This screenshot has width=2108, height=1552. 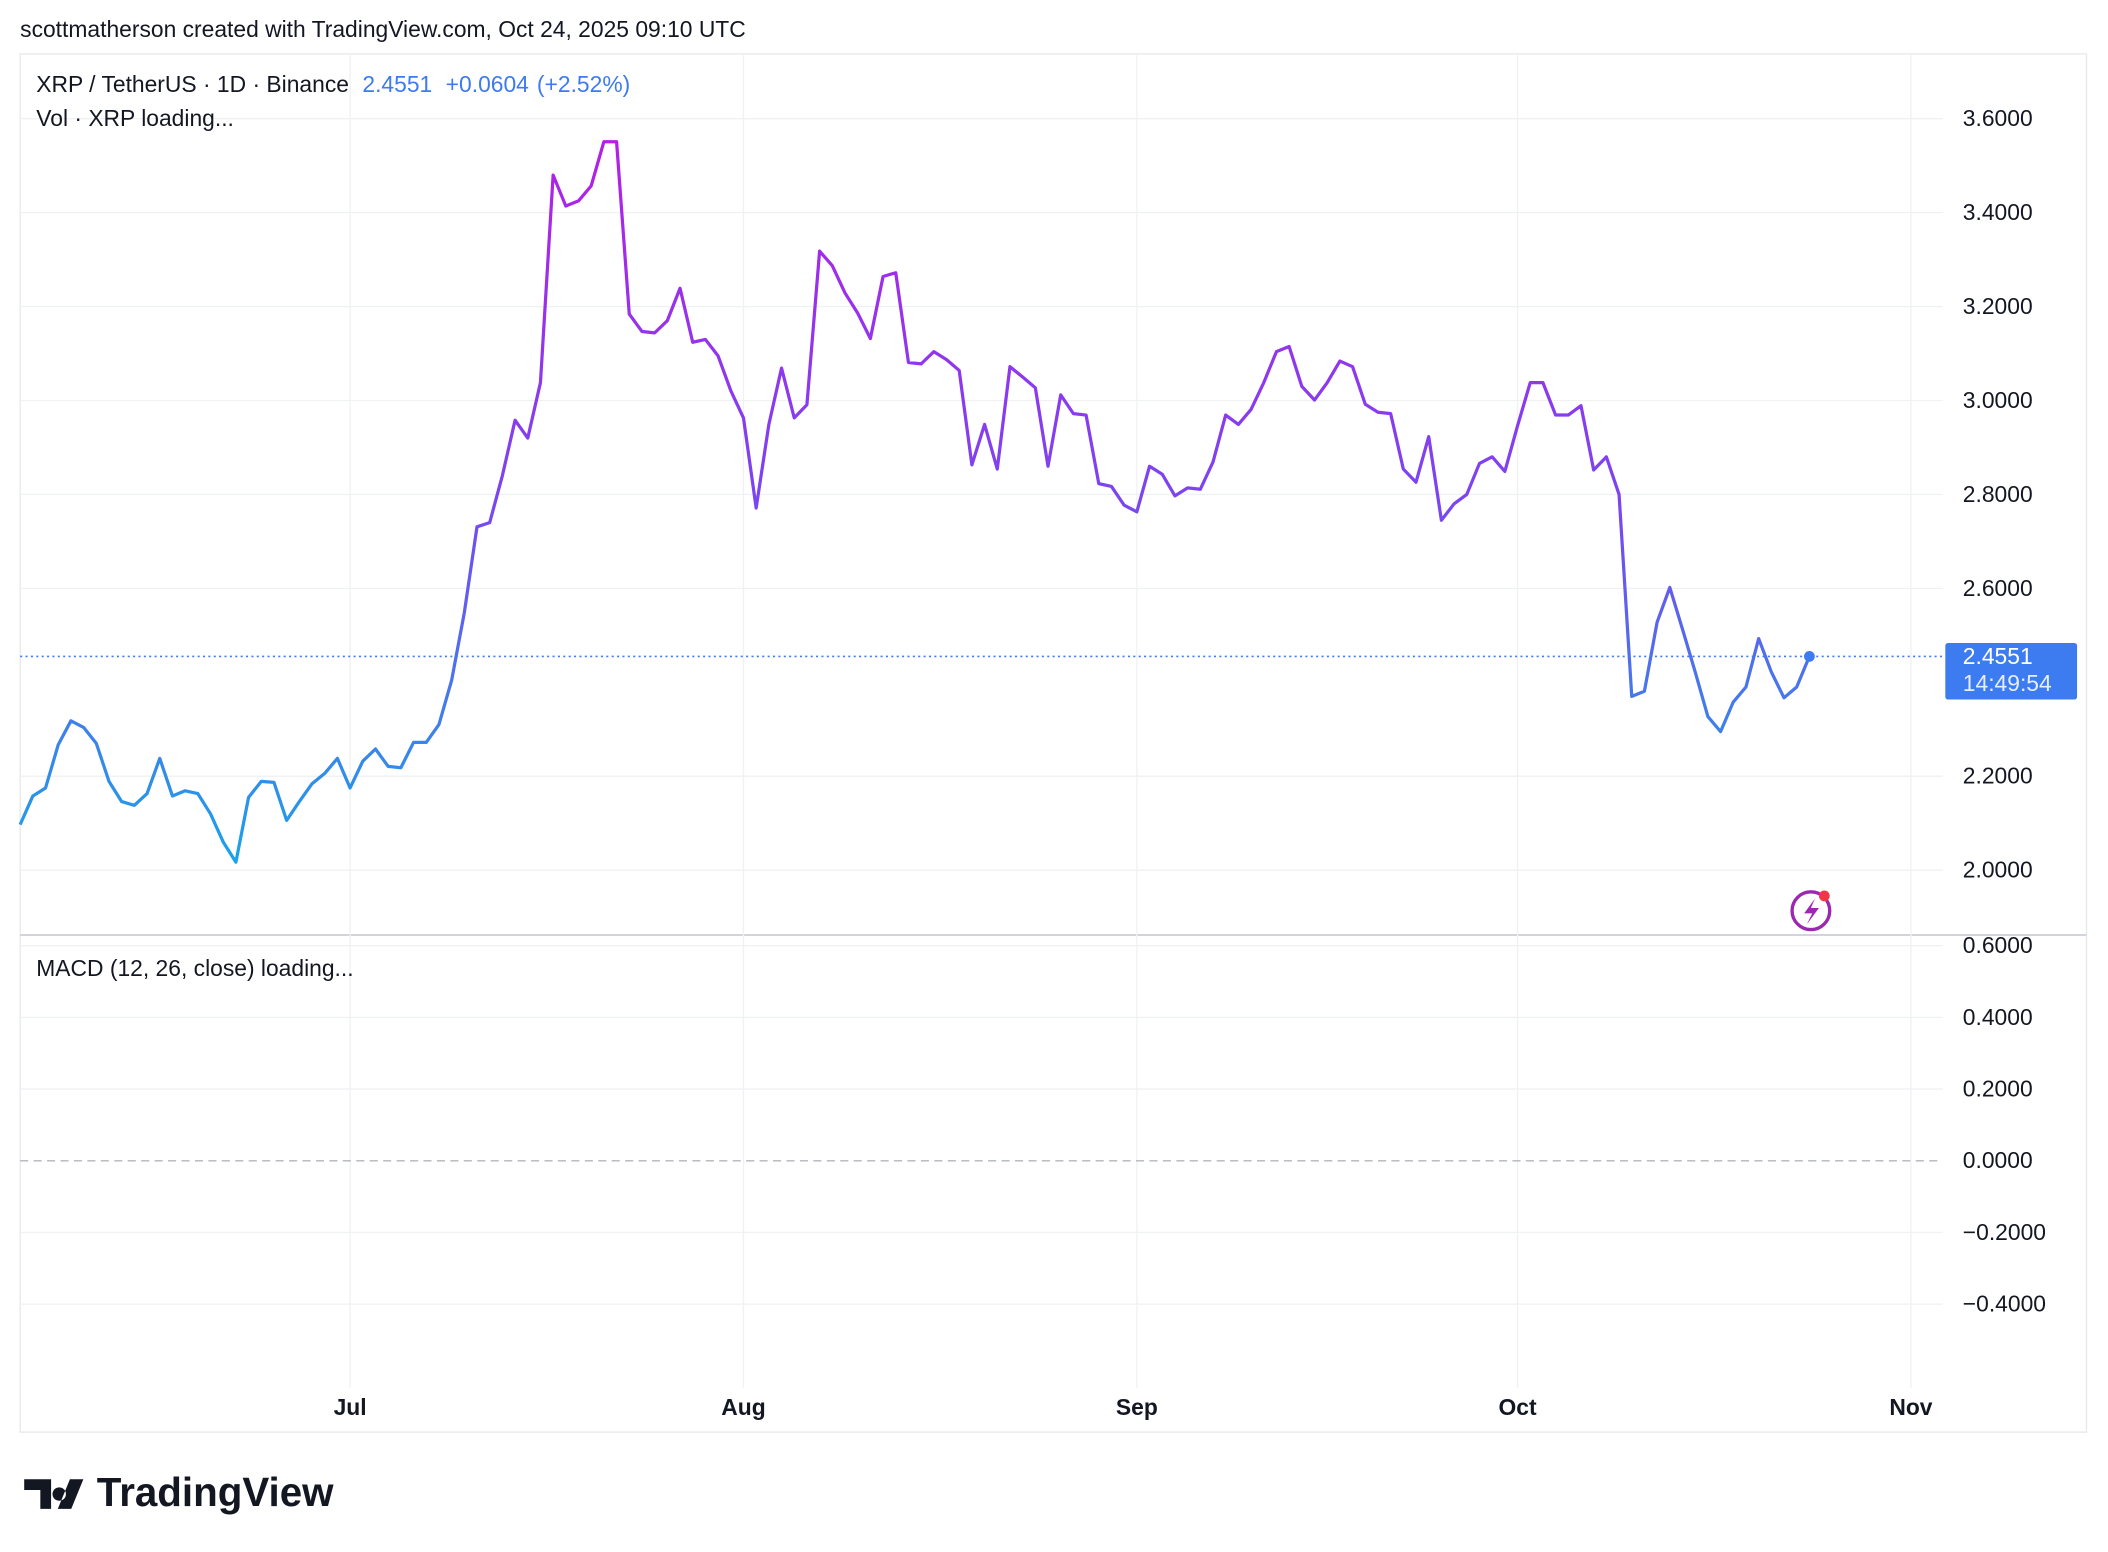 I want to click on logo: TradingView, so click(x=179, y=1492).